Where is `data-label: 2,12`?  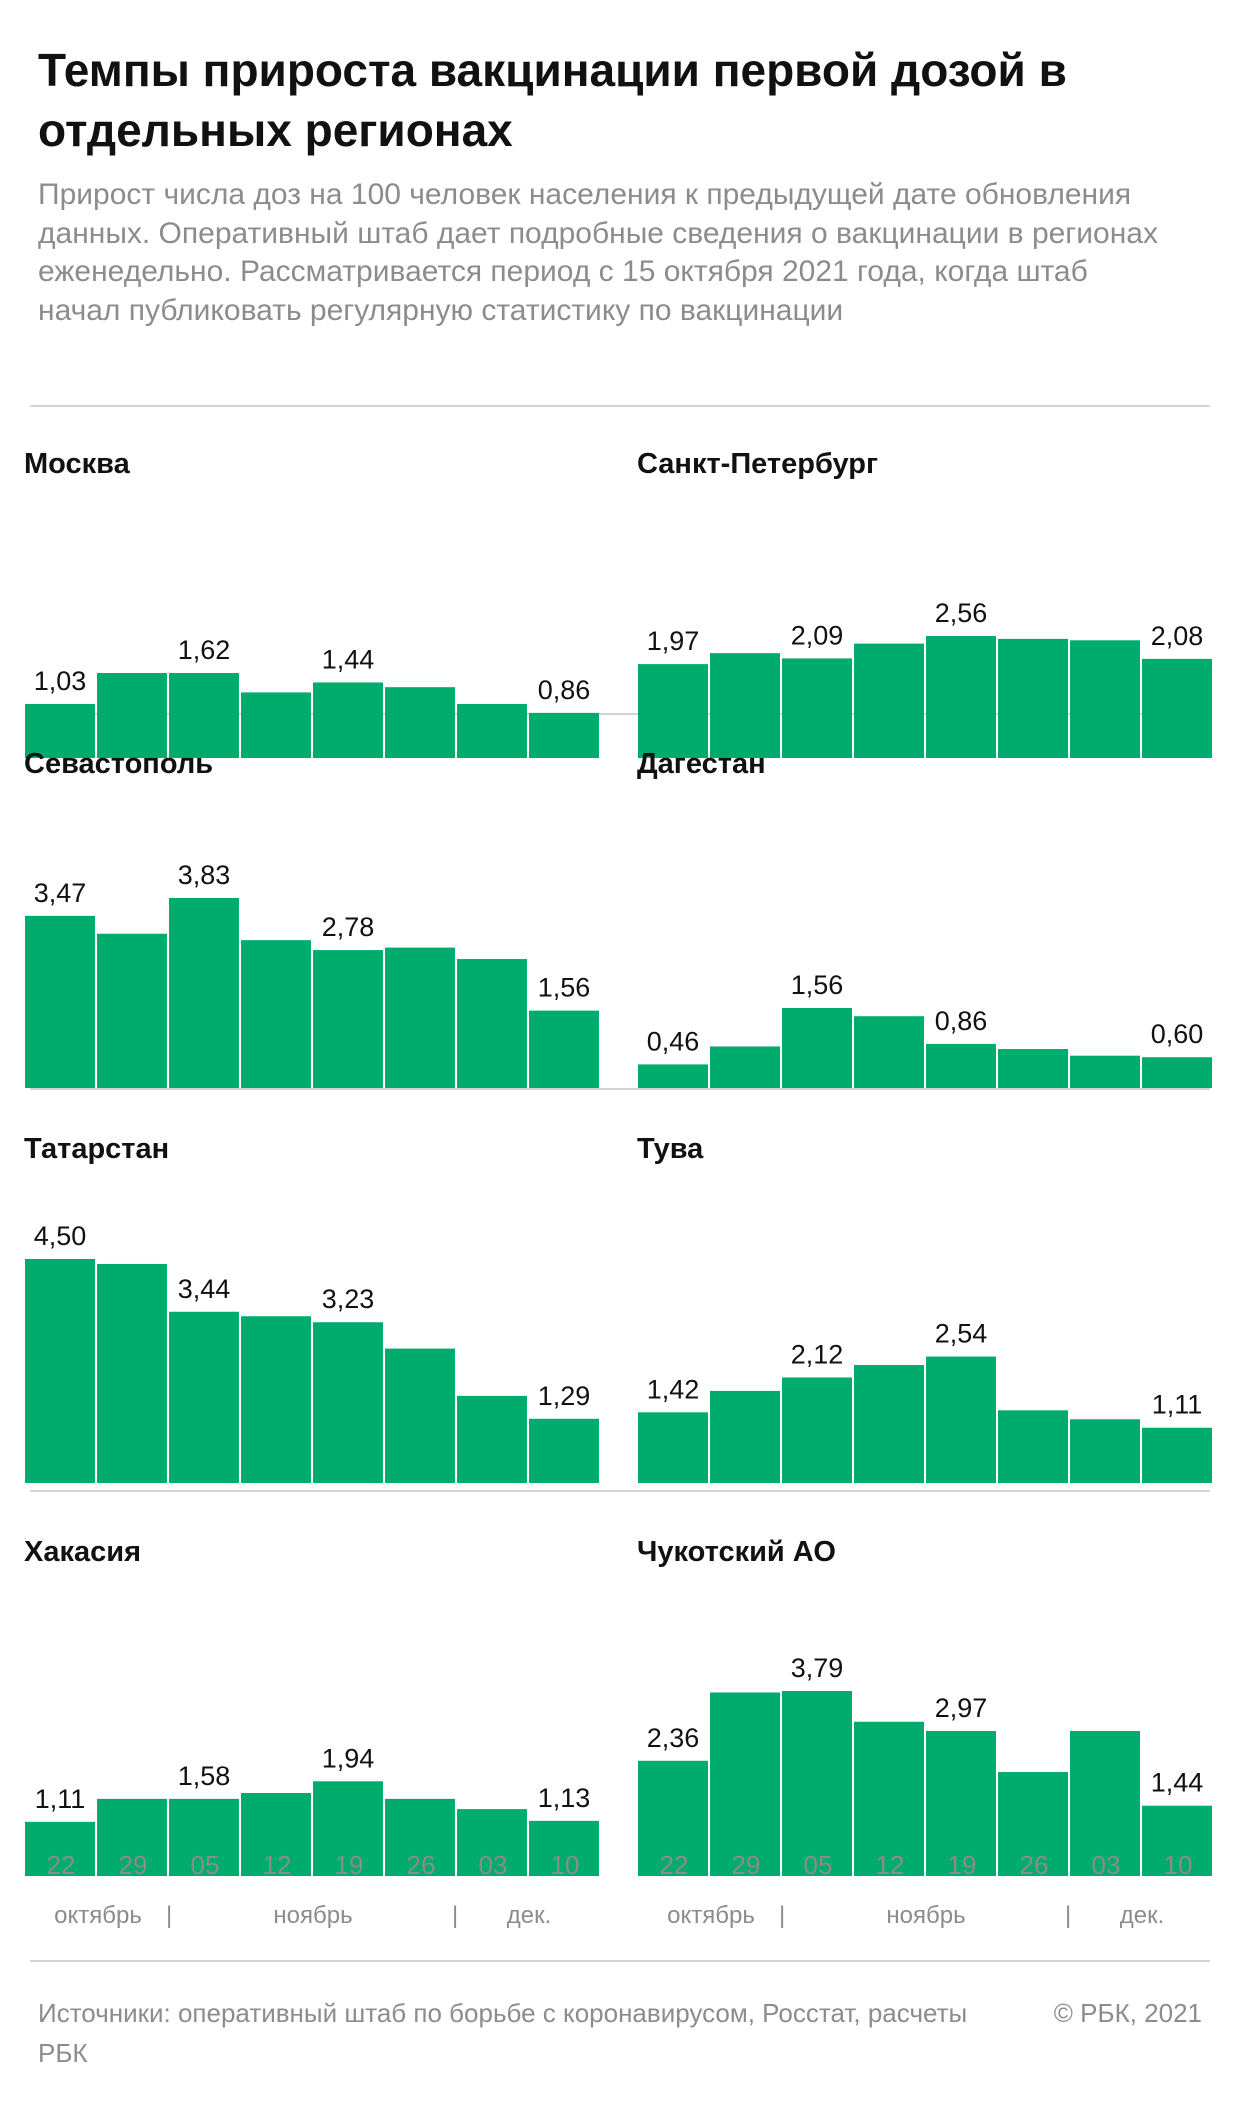 data-label: 2,12 is located at coordinates (817, 1354).